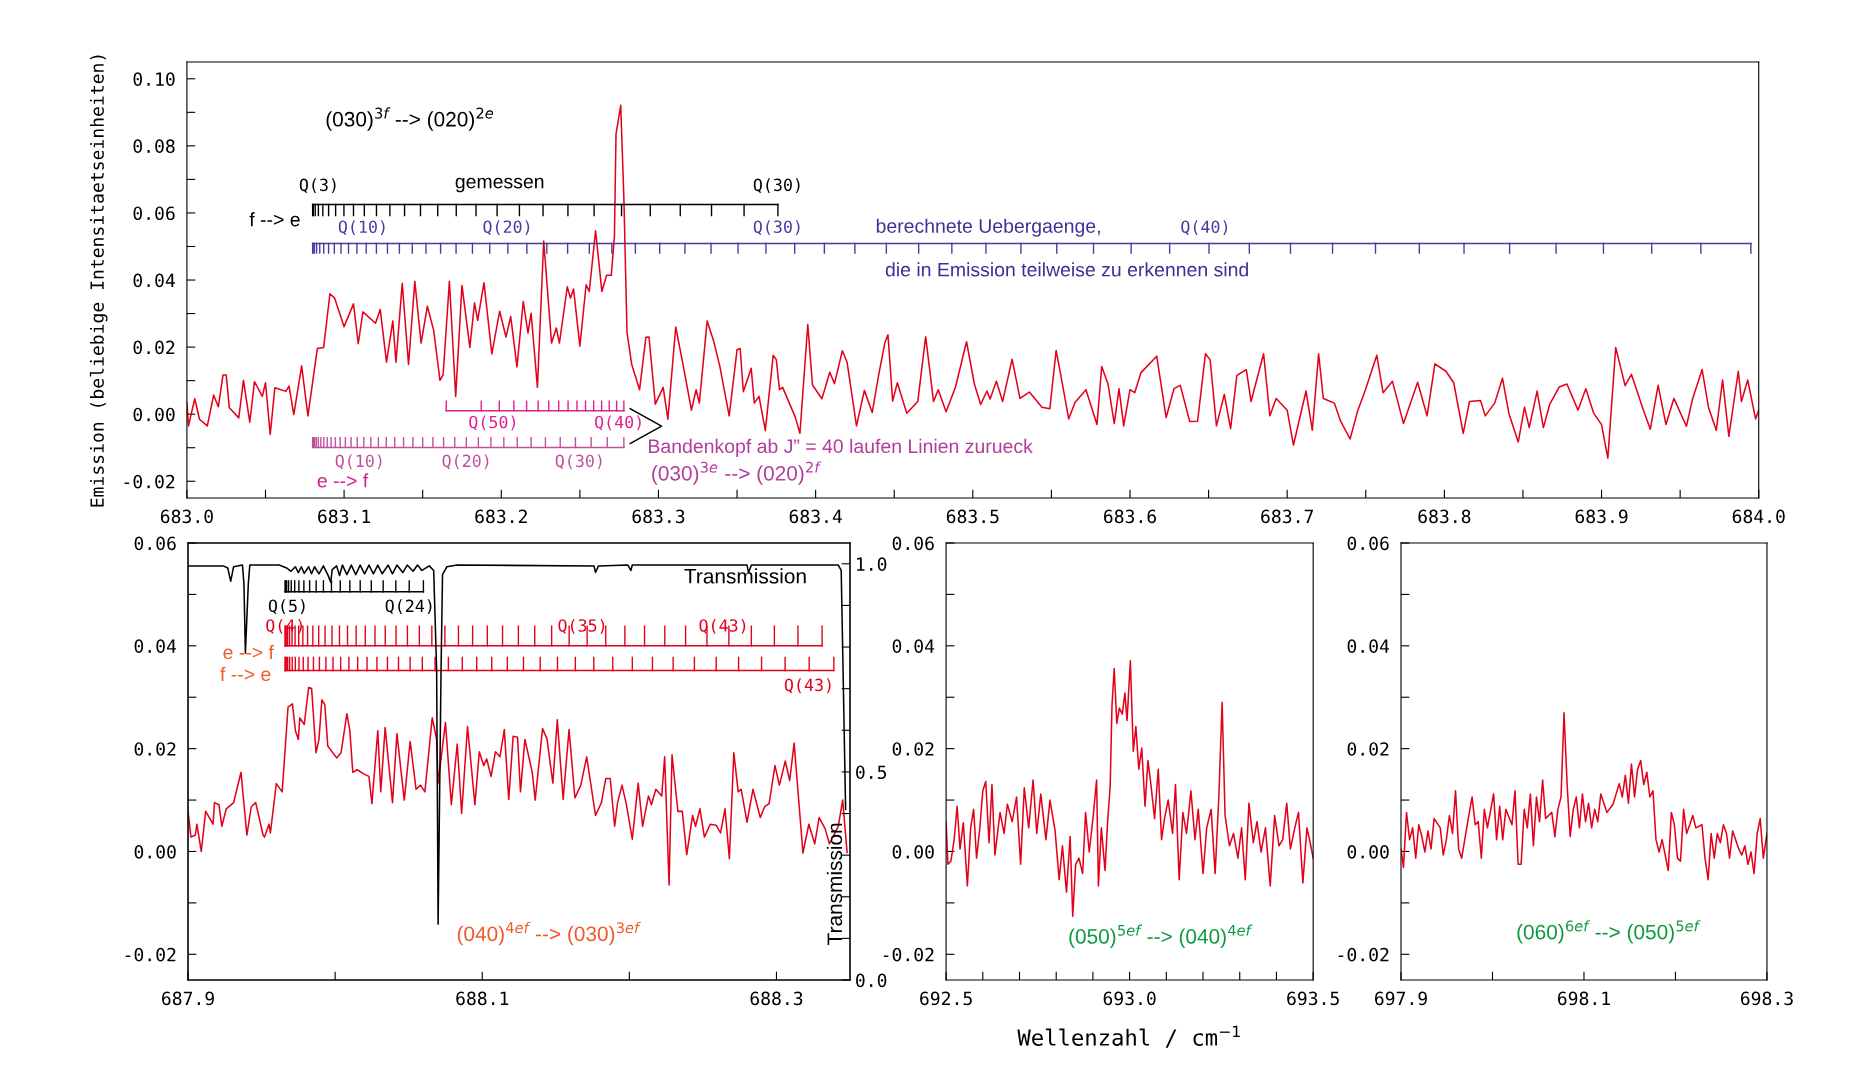  What do you see at coordinates (1066, 269) in the screenshot?
I see `annotation: die in Emission teilweise zu erkennen sind` at bounding box center [1066, 269].